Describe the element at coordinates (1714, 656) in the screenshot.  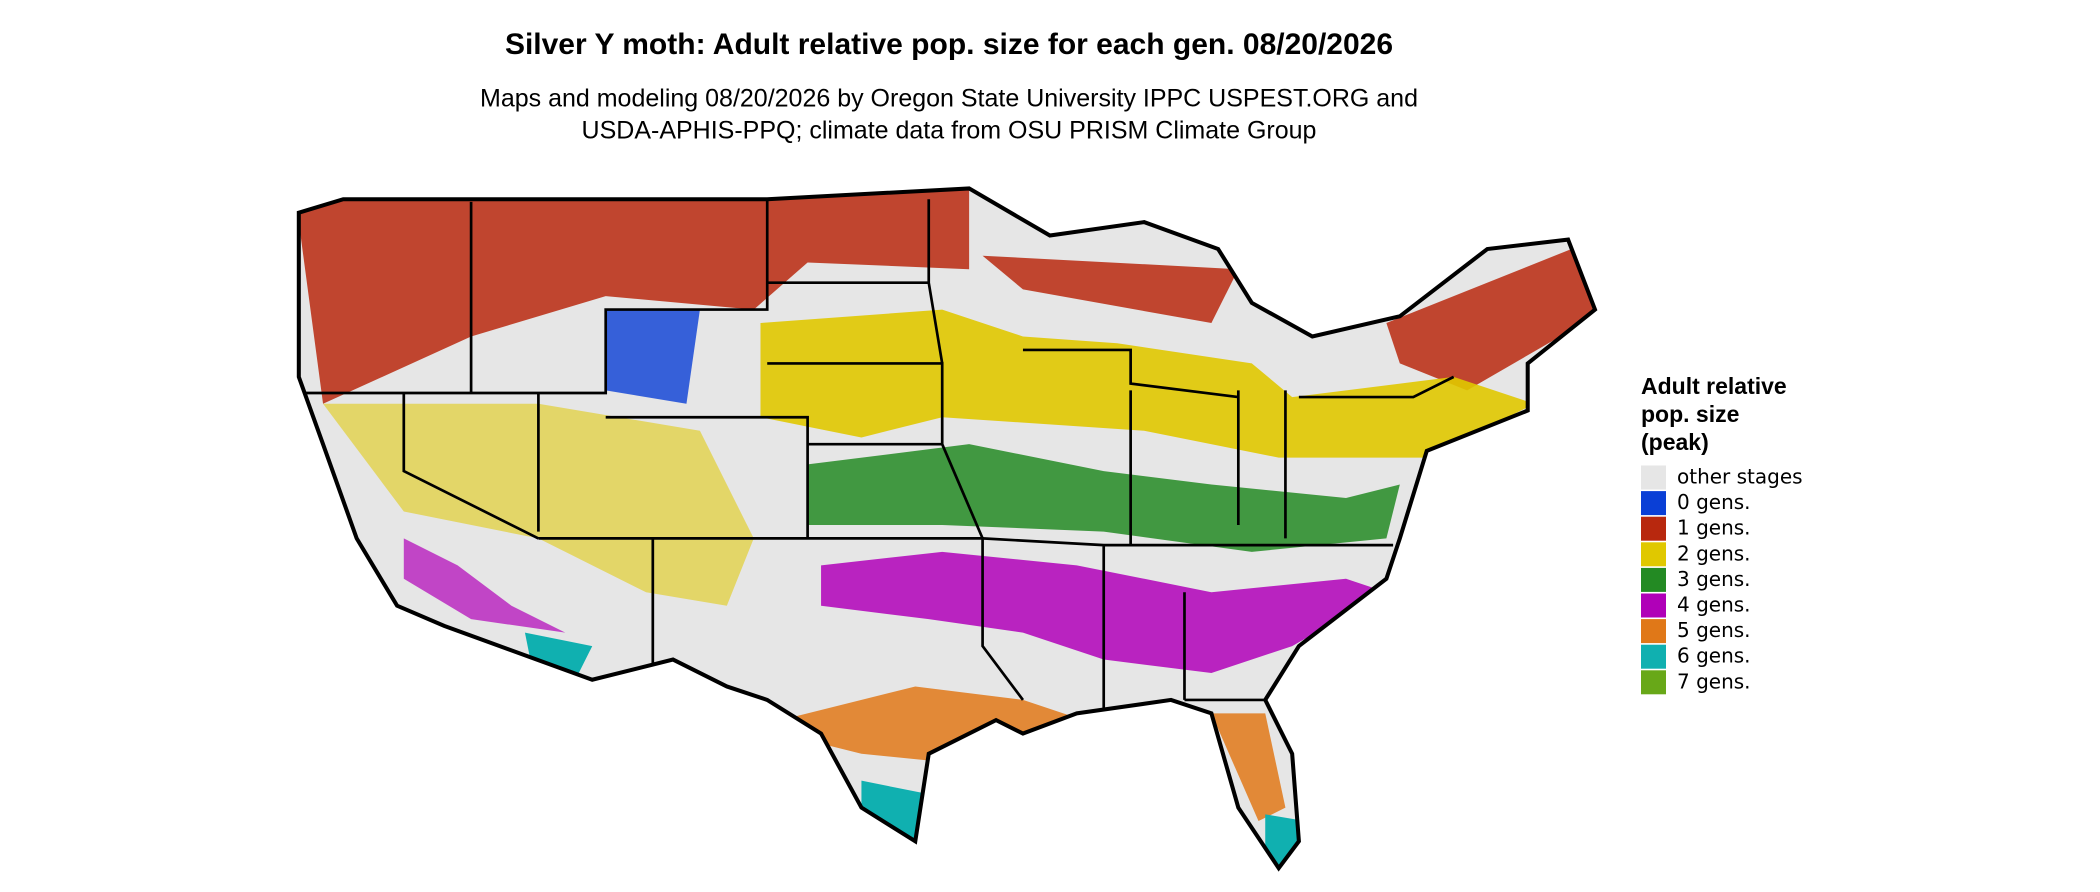
I see `legend-label: 6 gens.` at that location.